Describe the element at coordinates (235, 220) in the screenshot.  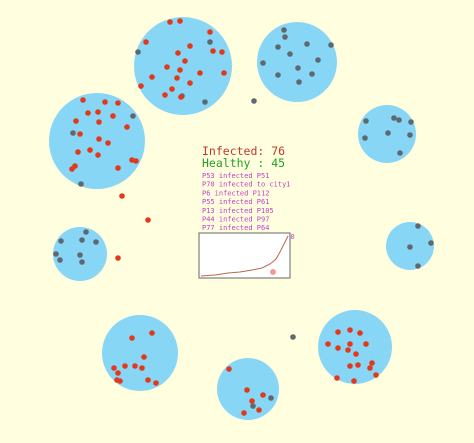
I see `log-line: P44 infected P97` at that location.